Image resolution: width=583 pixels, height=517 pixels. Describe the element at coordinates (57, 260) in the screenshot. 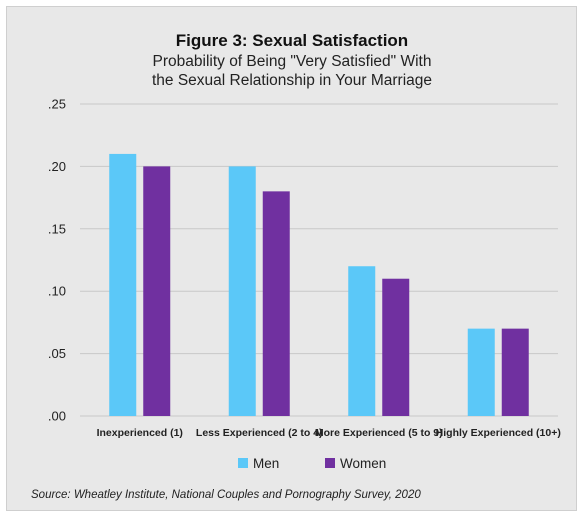

I see `y-axis-ticks: .00 .05 .10 .15 .20 .25` at that location.